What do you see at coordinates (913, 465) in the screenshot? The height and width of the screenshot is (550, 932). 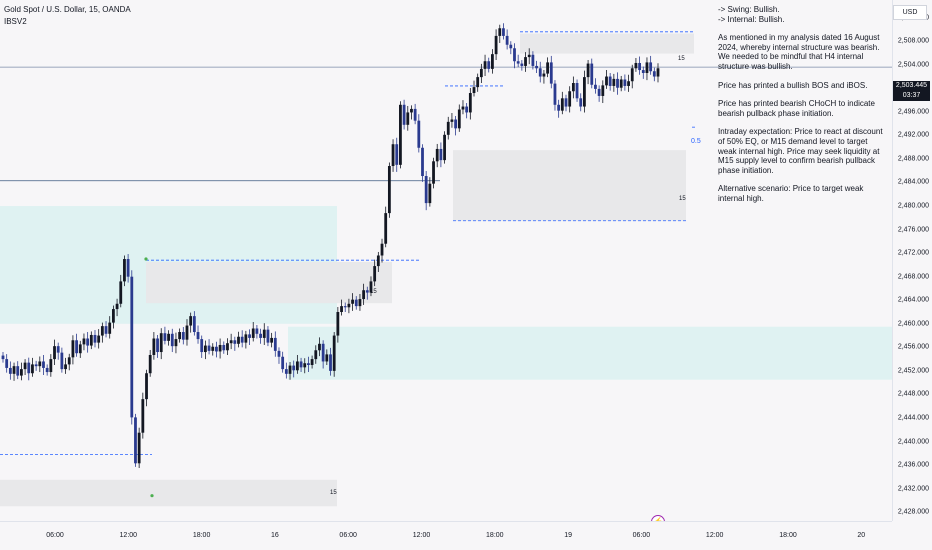 I see `price-tick-label: 2,436.000` at bounding box center [913, 465].